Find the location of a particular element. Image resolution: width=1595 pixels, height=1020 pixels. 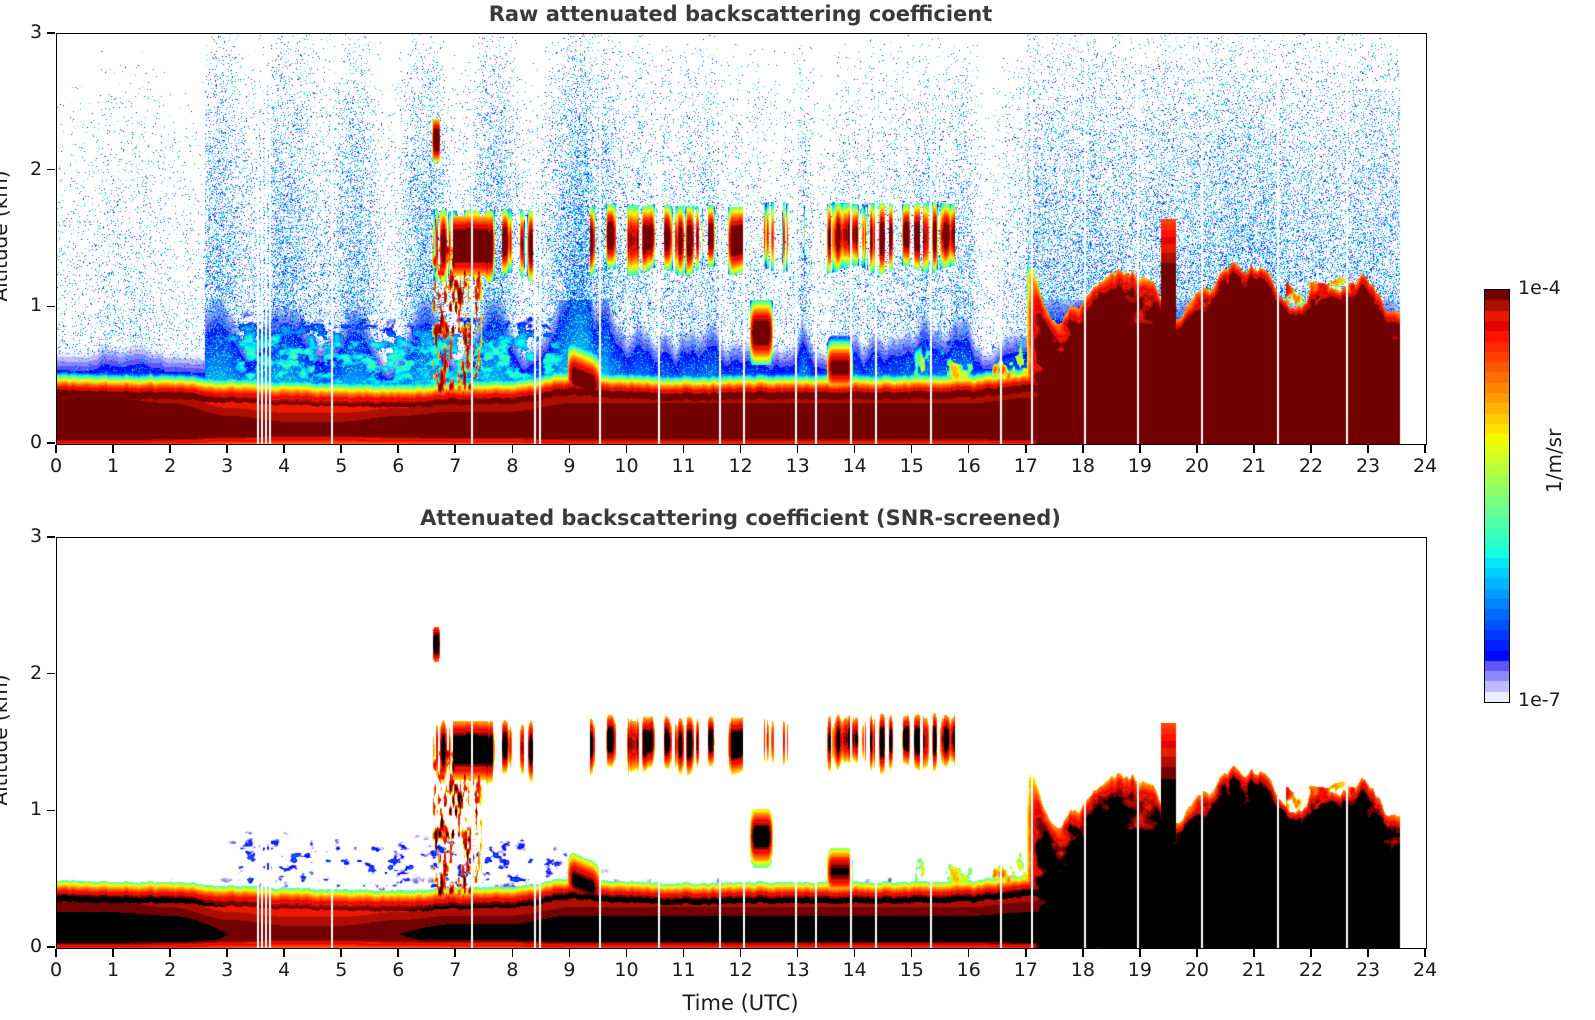

x-tick-label-15: 15 is located at coordinates (911, 466).